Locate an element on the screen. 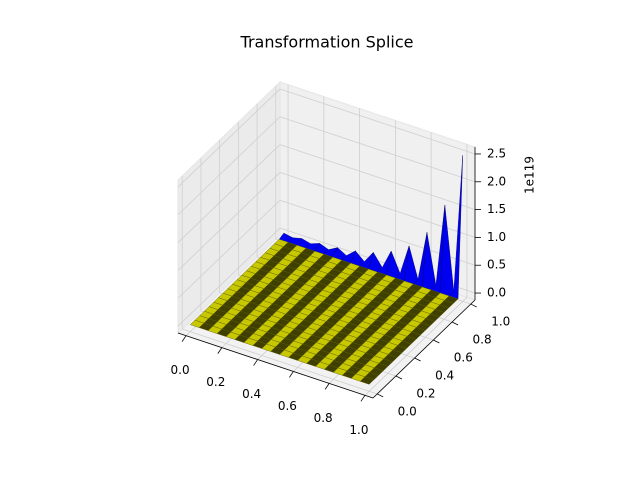 This screenshot has width=640, height=480. x-tick-label: 0.4 is located at coordinates (251, 394).